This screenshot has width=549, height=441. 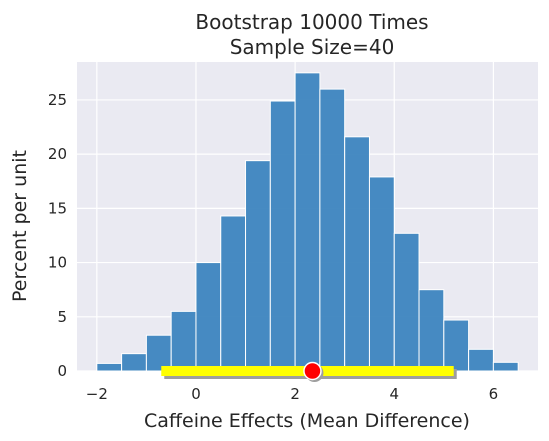 I want to click on x-axis-ticks: −2 0 2 4 6, so click(x=292, y=394).